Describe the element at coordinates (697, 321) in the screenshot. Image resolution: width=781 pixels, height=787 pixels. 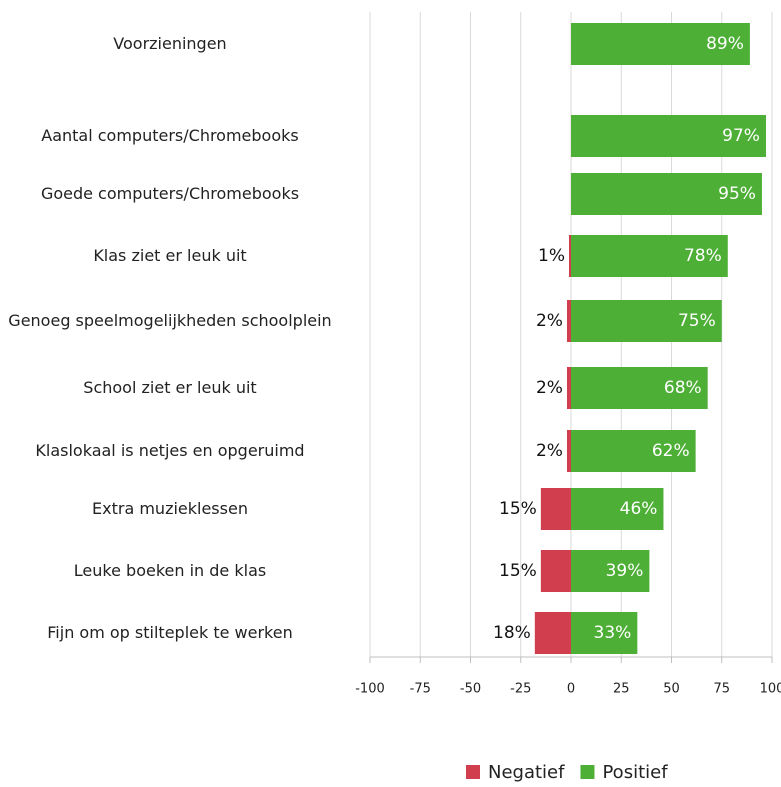
I see `value-label: 75%` at that location.